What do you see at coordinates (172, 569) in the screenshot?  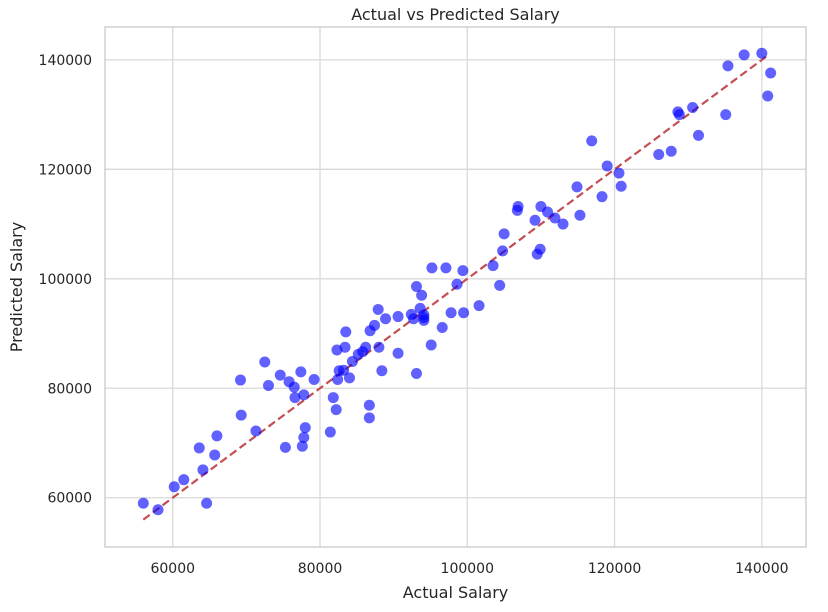 I see `x-tick-label: 60000` at bounding box center [172, 569].